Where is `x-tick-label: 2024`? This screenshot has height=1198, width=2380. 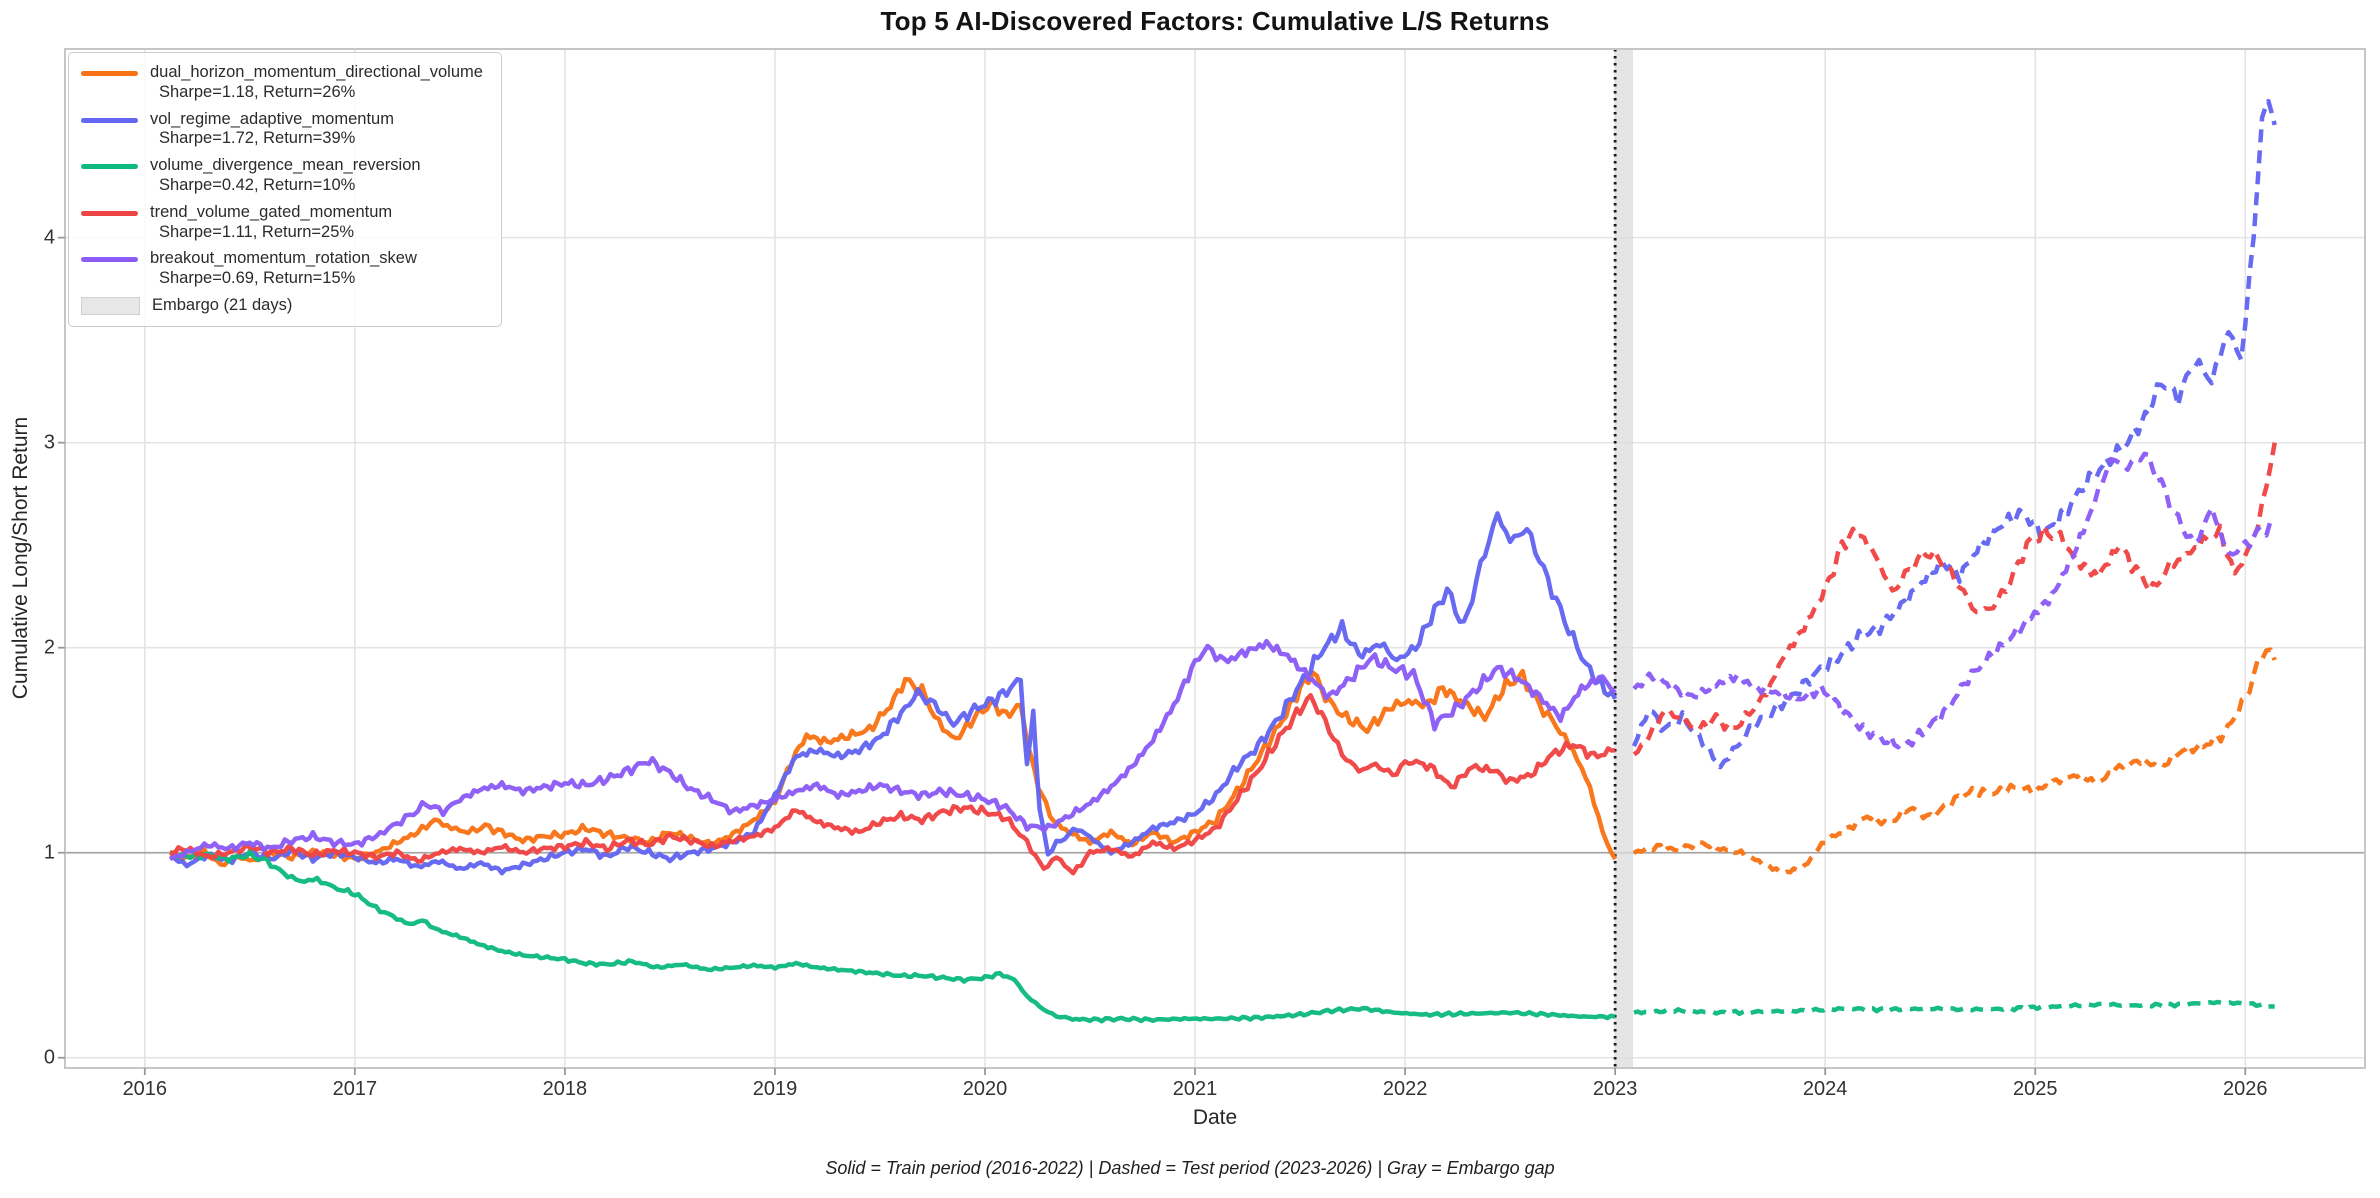 x-tick-label: 2024 is located at coordinates (1825, 1089).